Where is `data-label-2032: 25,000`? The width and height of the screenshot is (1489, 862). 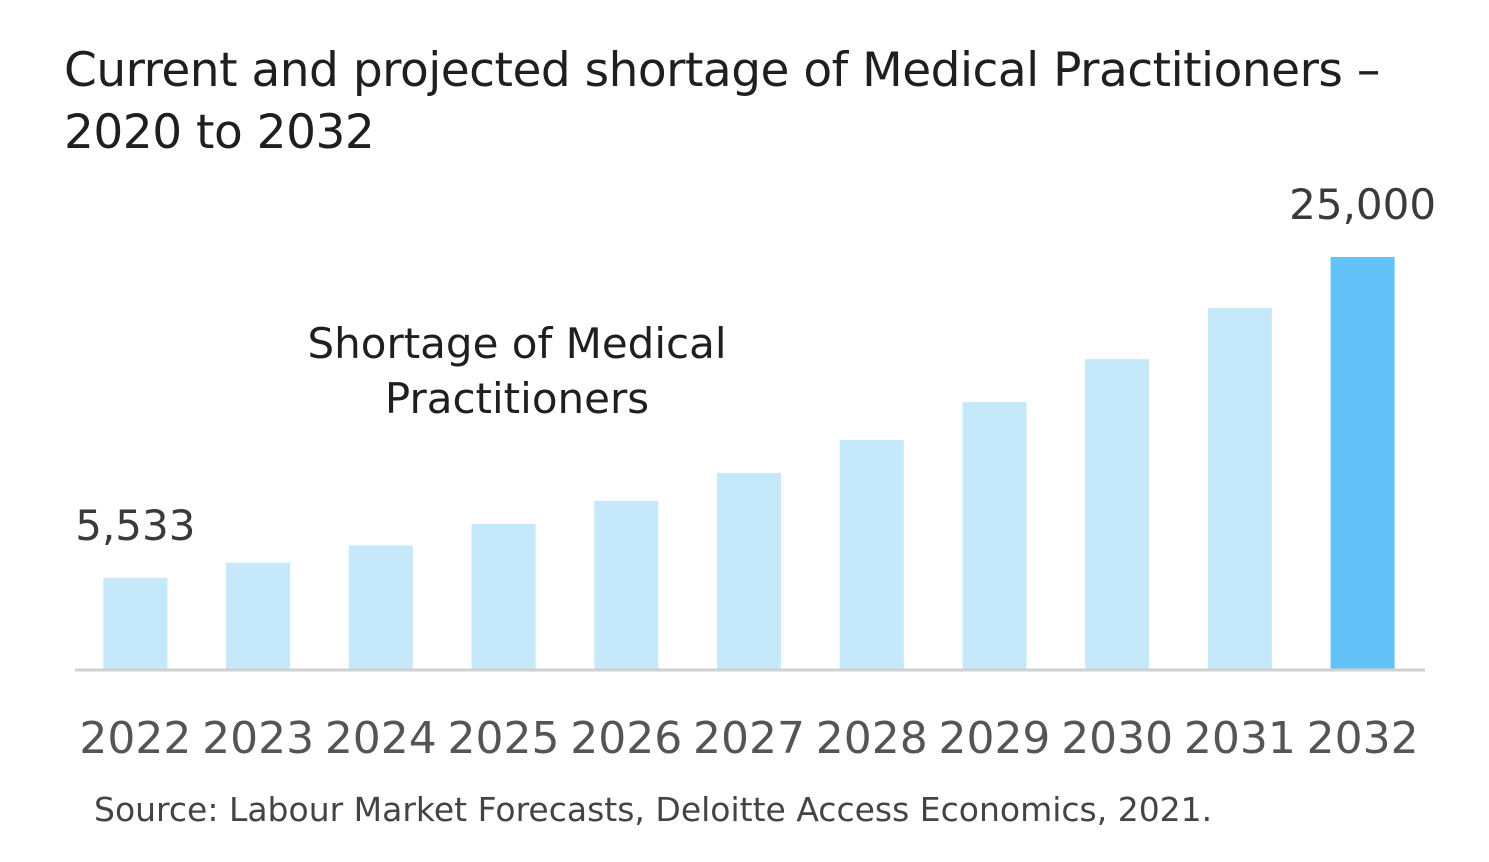 data-label-2032: 25,000 is located at coordinates (1362, 204).